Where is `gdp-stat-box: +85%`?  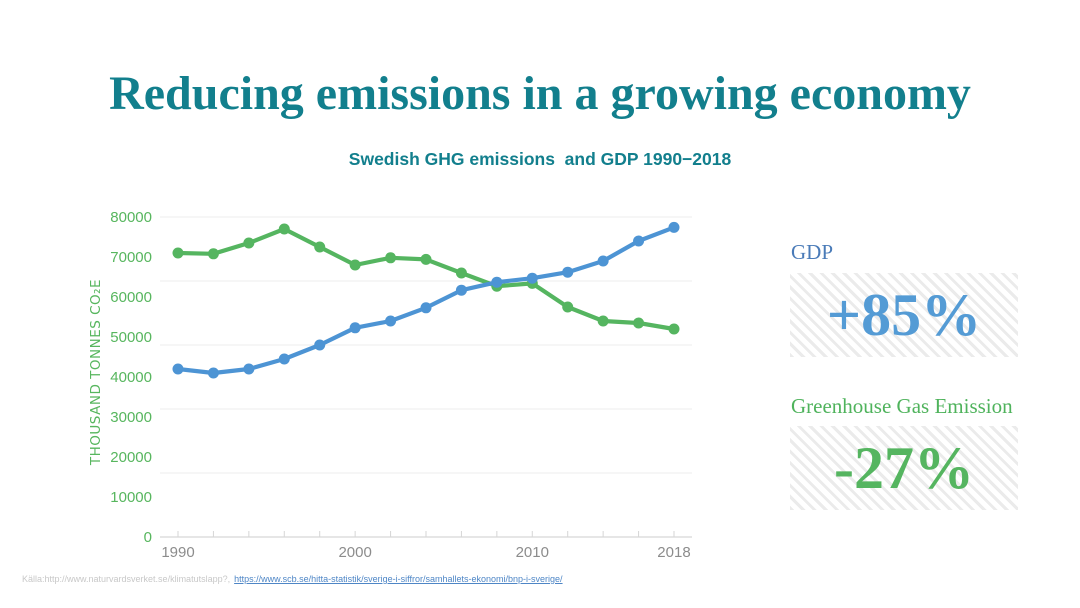 gdp-stat-box: +85% is located at coordinates (904, 315).